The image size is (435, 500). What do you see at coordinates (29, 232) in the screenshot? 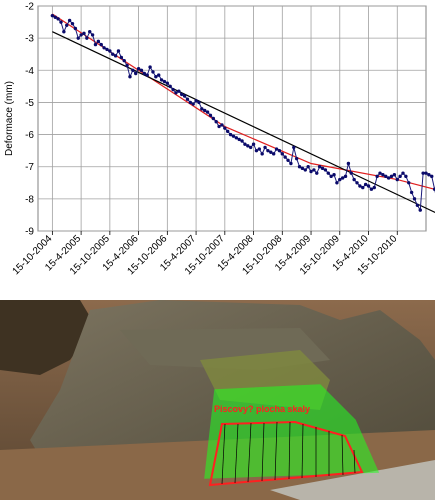
I see `y-tick-label: -9` at bounding box center [29, 232].